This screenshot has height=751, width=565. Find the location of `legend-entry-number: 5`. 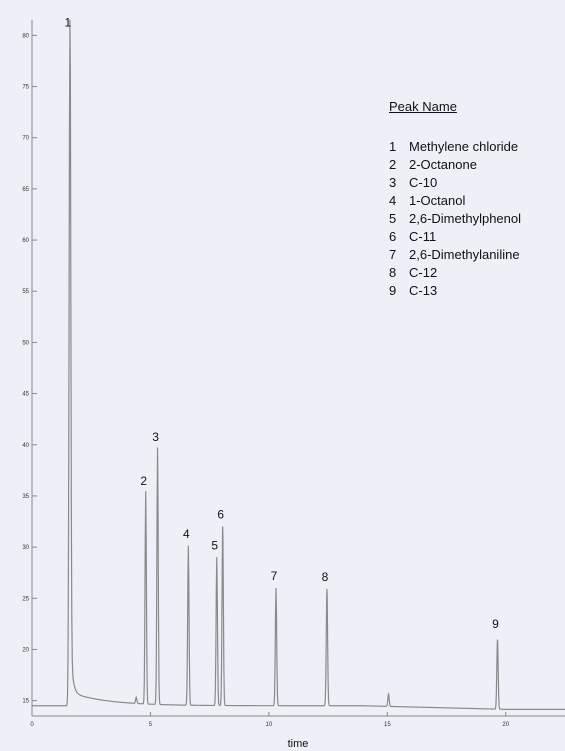

legend-entry-number: 5 is located at coordinates (393, 218).